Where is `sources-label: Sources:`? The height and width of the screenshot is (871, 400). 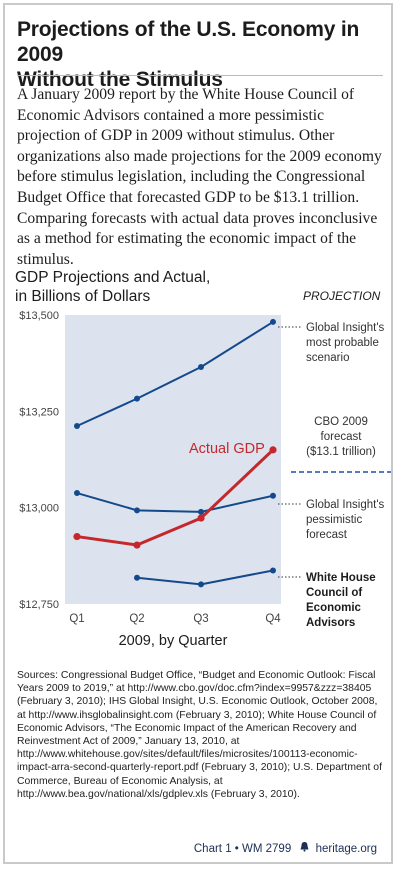
sources-label: Sources: is located at coordinates (38, 675).